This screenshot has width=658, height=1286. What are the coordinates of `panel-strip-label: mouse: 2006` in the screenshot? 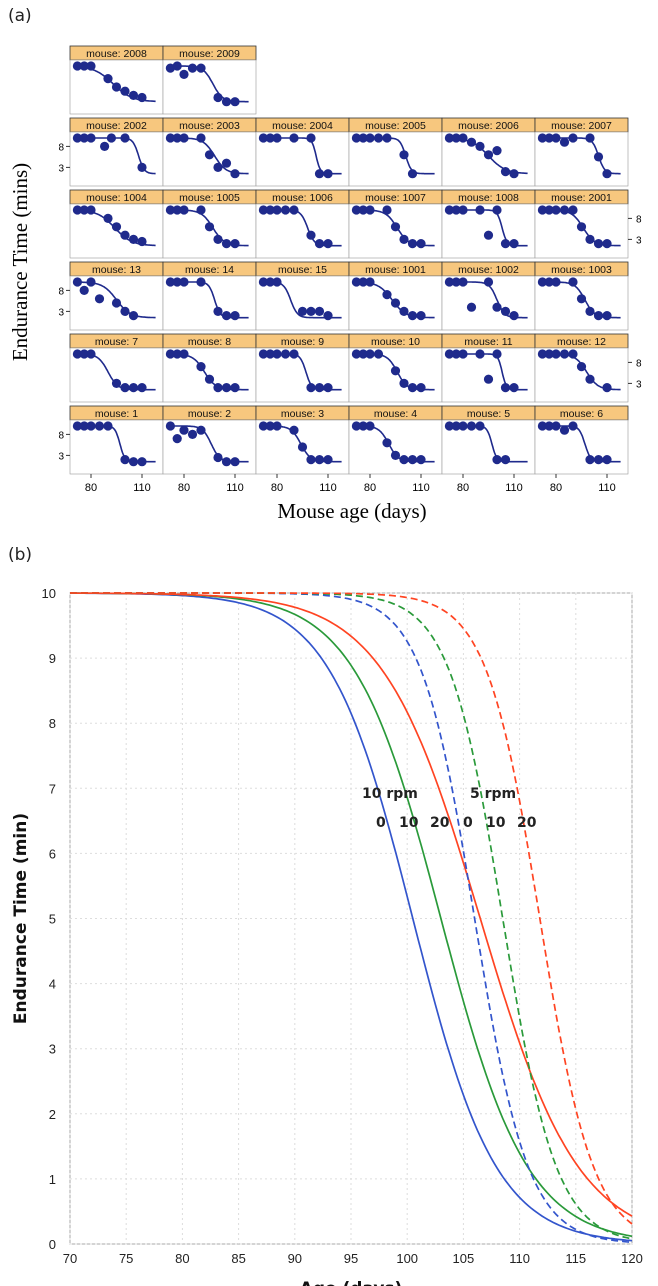 It's located at (488, 126).